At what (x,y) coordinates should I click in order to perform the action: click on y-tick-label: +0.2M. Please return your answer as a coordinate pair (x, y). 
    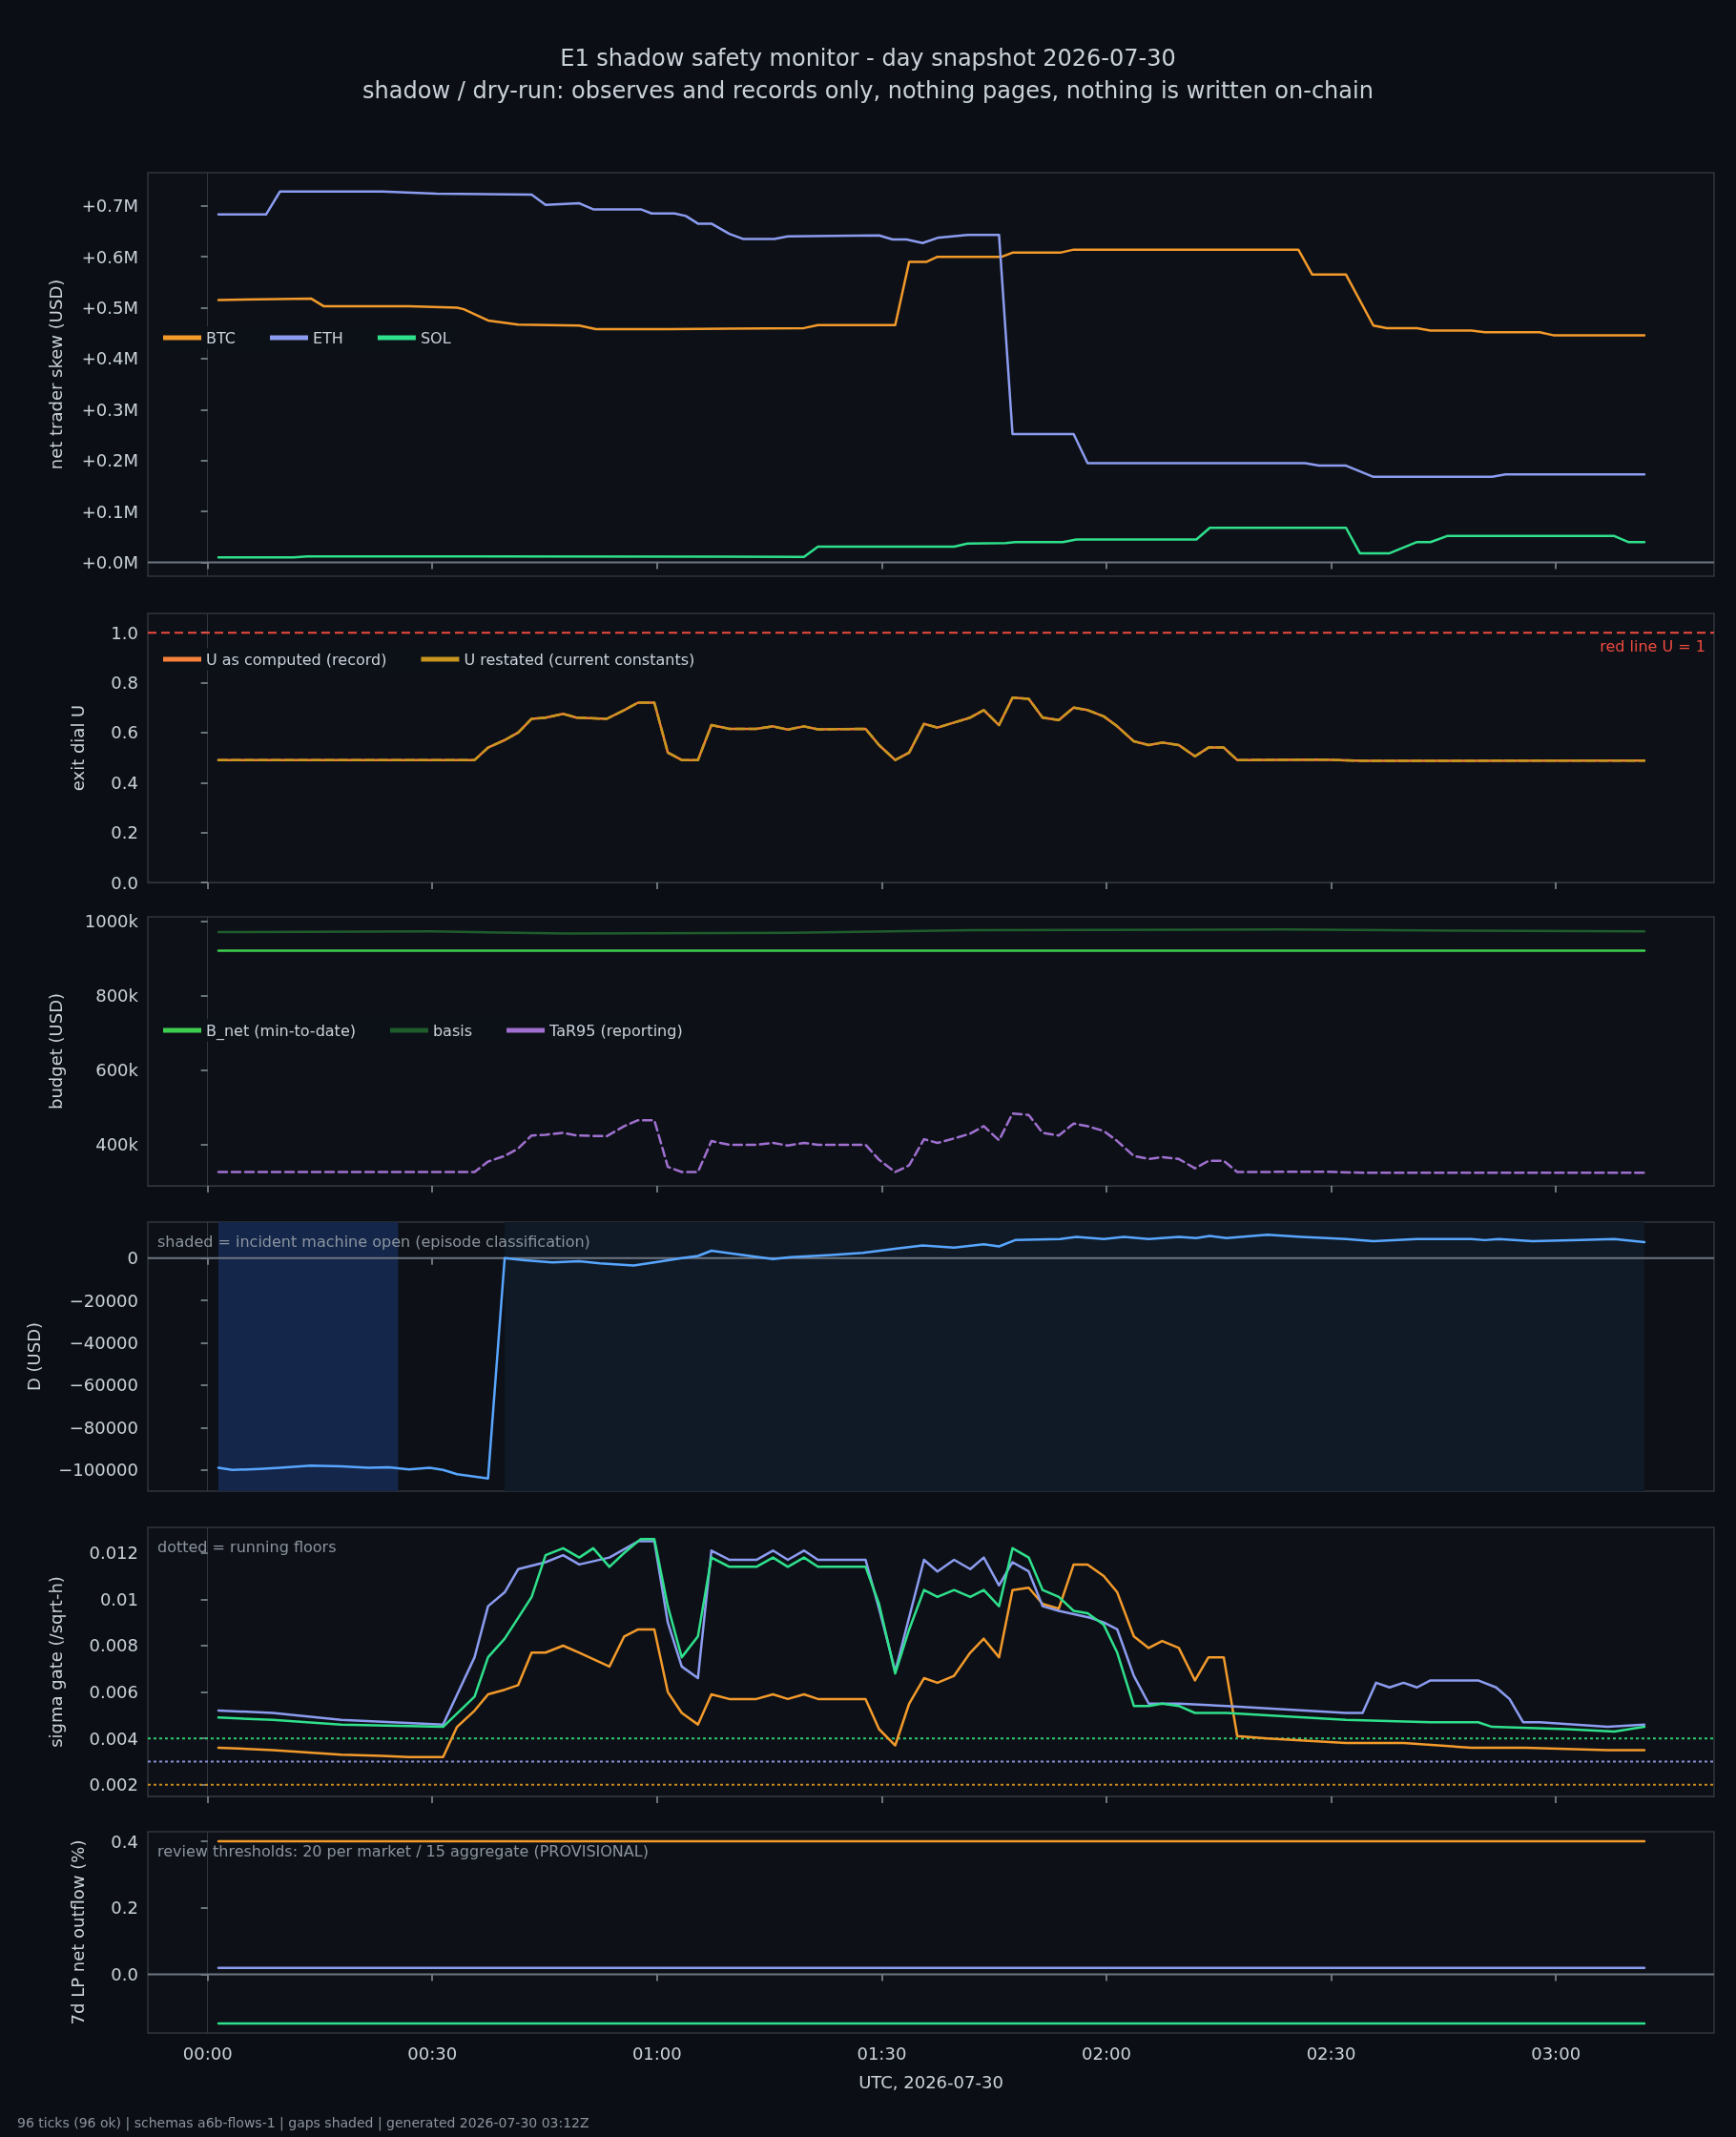
    Looking at the image, I should click on (109, 460).